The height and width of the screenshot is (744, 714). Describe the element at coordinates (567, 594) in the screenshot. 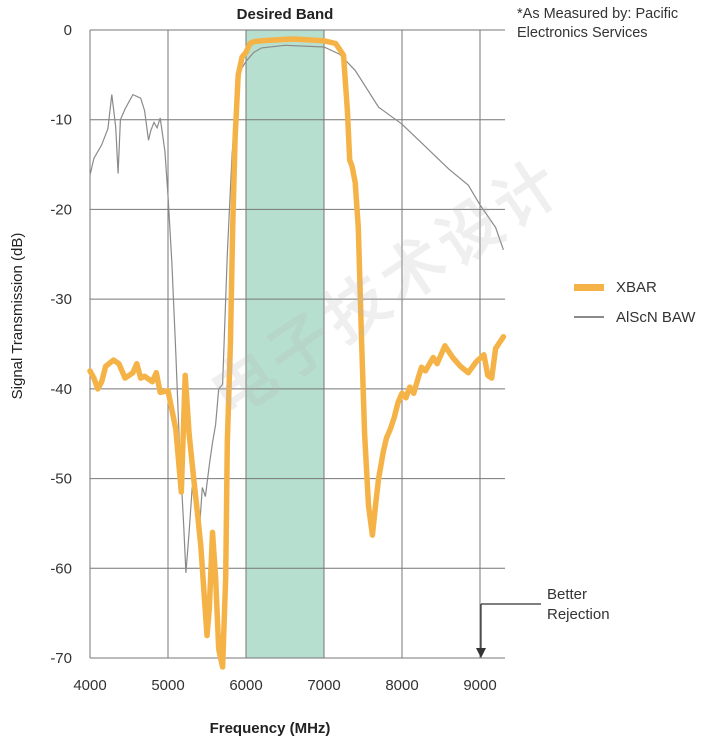

I see `annotation-line-1: Better` at that location.